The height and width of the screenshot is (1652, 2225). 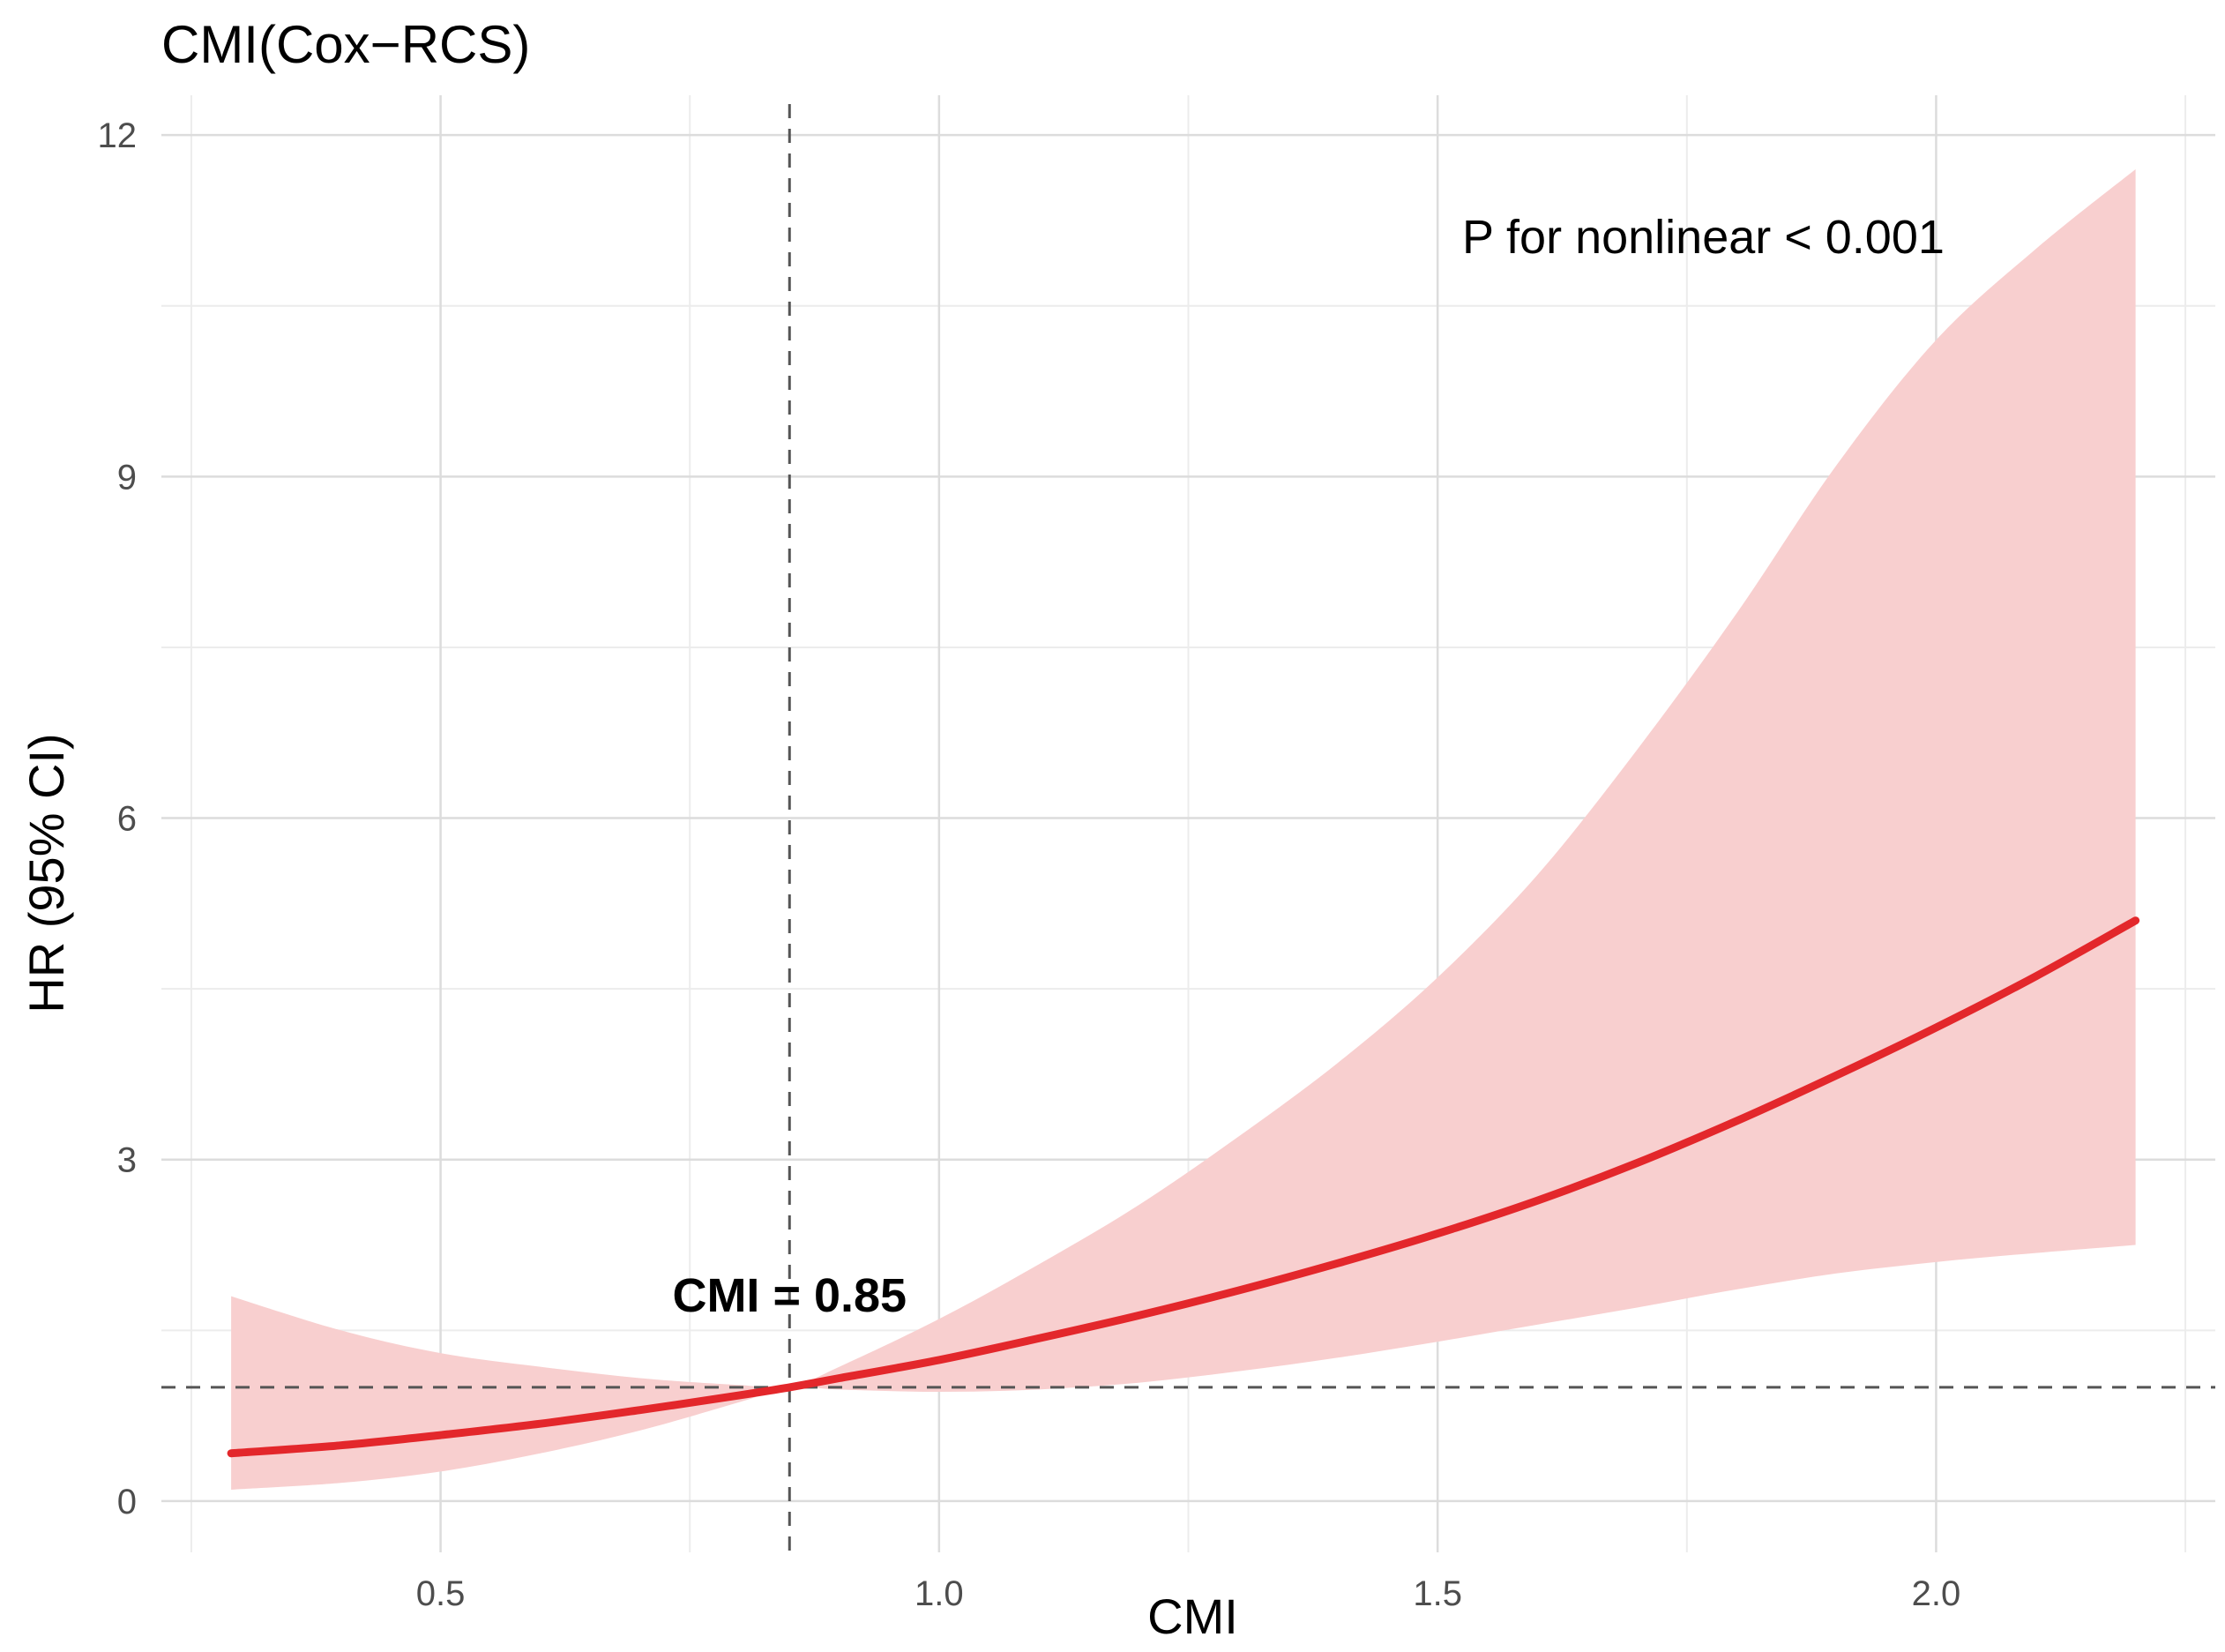 I want to click on x-tick-label: 2.0, so click(x=1936, y=1593).